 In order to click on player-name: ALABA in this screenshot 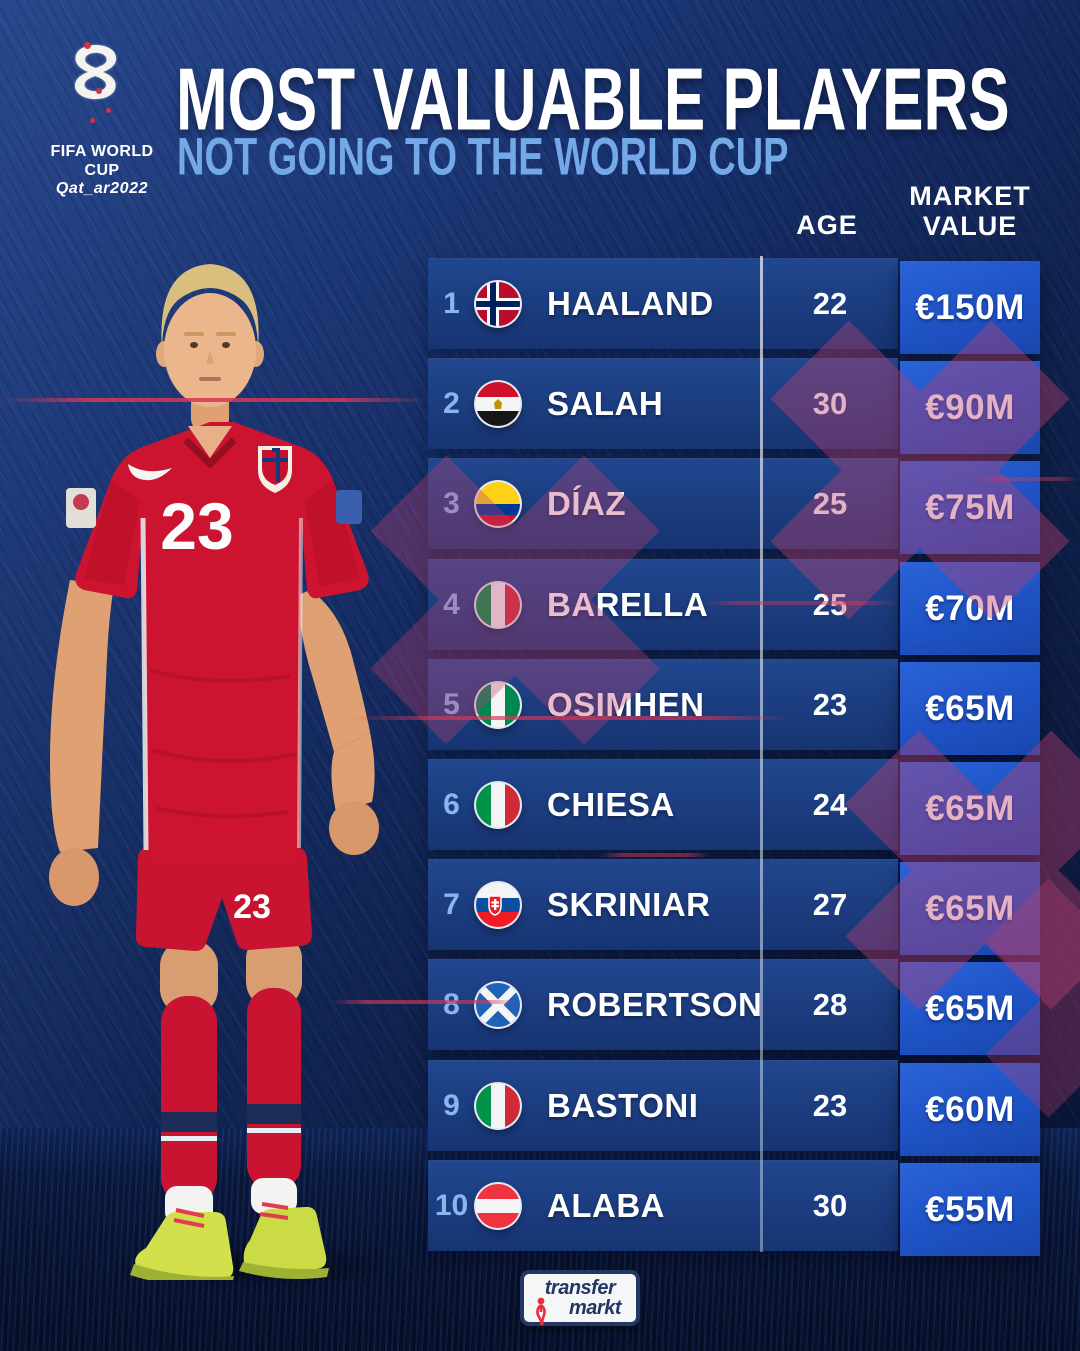, I will do `click(606, 1205)`.